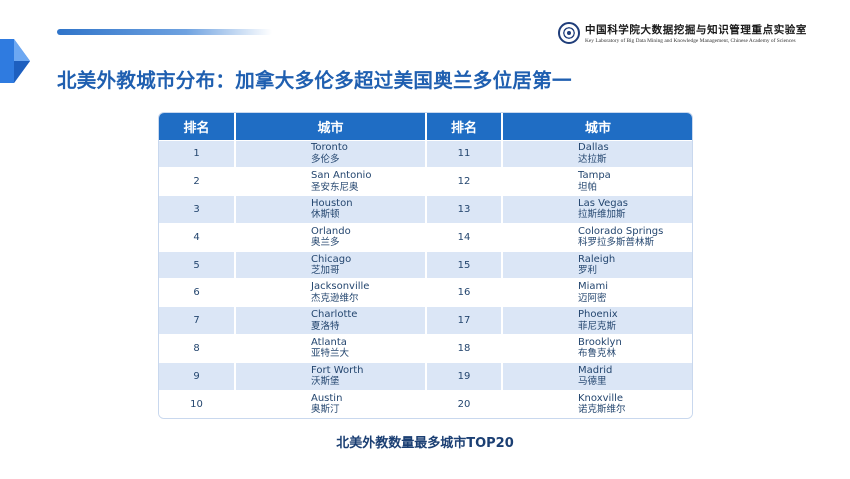 The height and width of the screenshot is (479, 850). What do you see at coordinates (341, 176) in the screenshot?
I see `city-name-en: San Antonio` at bounding box center [341, 176].